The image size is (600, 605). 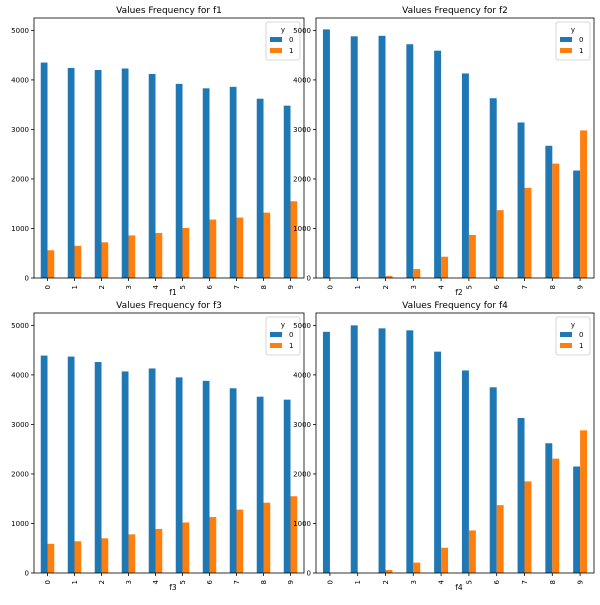 I want to click on x-tick-label: 4, so click(x=442, y=581).